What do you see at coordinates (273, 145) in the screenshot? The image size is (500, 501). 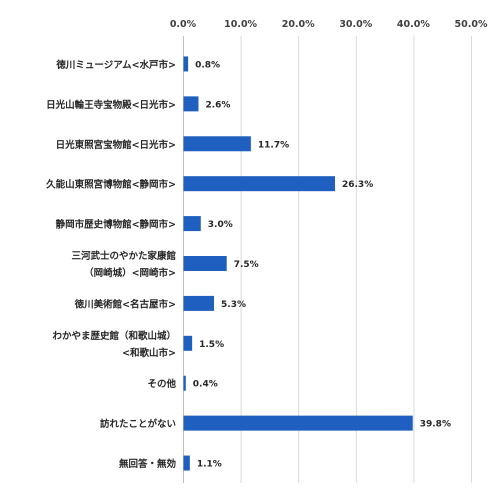 I see `data-label: 11.7%` at bounding box center [273, 145].